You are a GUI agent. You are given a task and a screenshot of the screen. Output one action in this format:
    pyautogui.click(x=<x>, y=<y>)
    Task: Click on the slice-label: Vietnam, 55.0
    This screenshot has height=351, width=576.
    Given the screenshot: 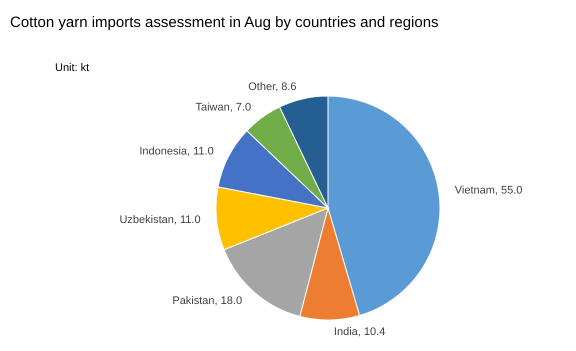 What is the action you would take?
    pyautogui.click(x=488, y=190)
    